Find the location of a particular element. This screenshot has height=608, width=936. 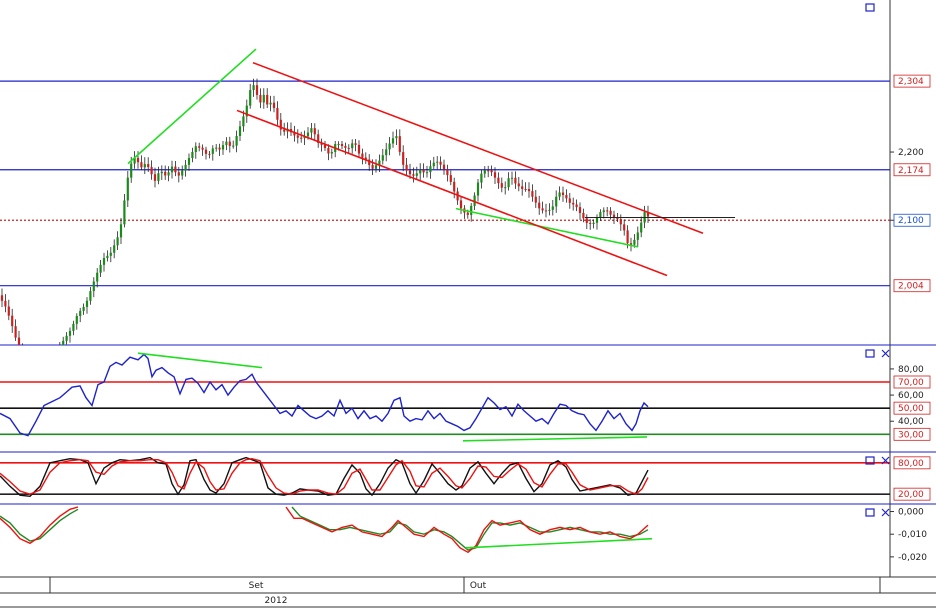

macd-y-tick-label: -0,010 is located at coordinates (912, 535).